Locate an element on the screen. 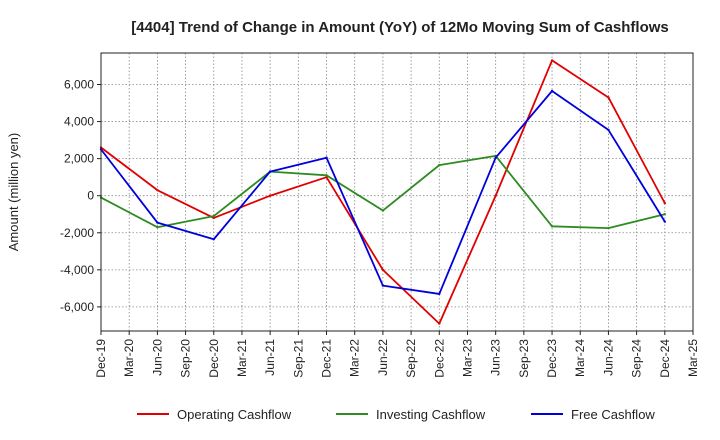 This screenshot has width=720, height=440. data-point: Free Cashflow Dec-24: -1400 is located at coordinates (665, 221).